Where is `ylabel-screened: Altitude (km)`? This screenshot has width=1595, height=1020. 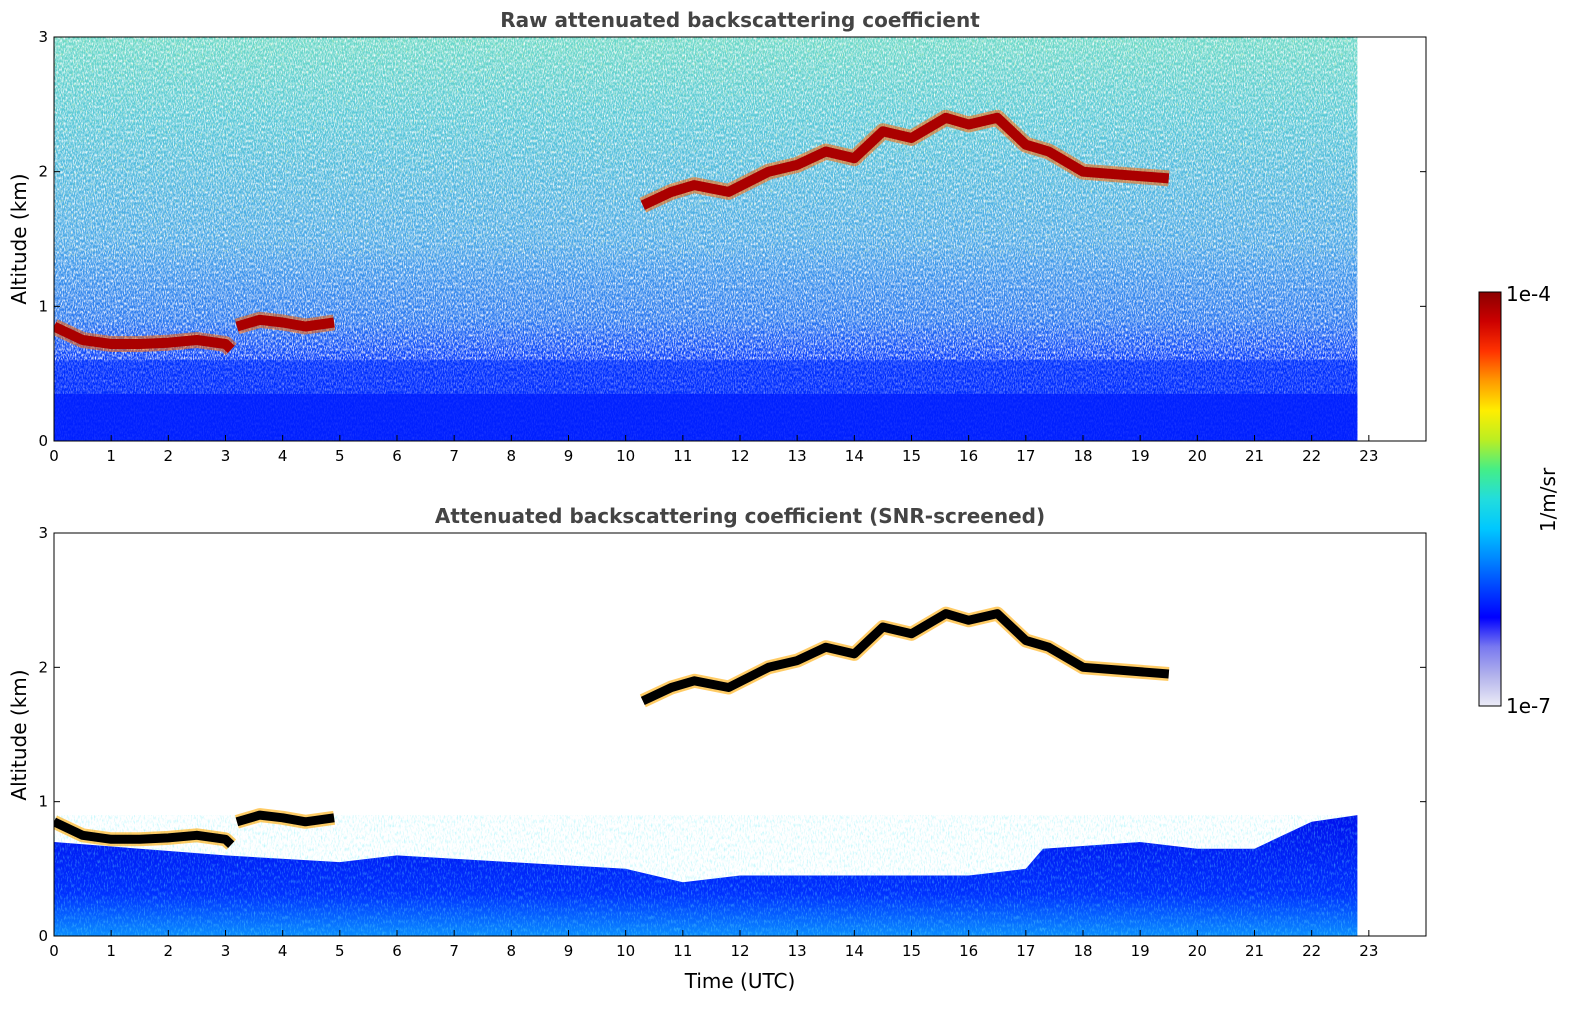 ylabel-screened: Altitude (km) is located at coordinates (19, 734).